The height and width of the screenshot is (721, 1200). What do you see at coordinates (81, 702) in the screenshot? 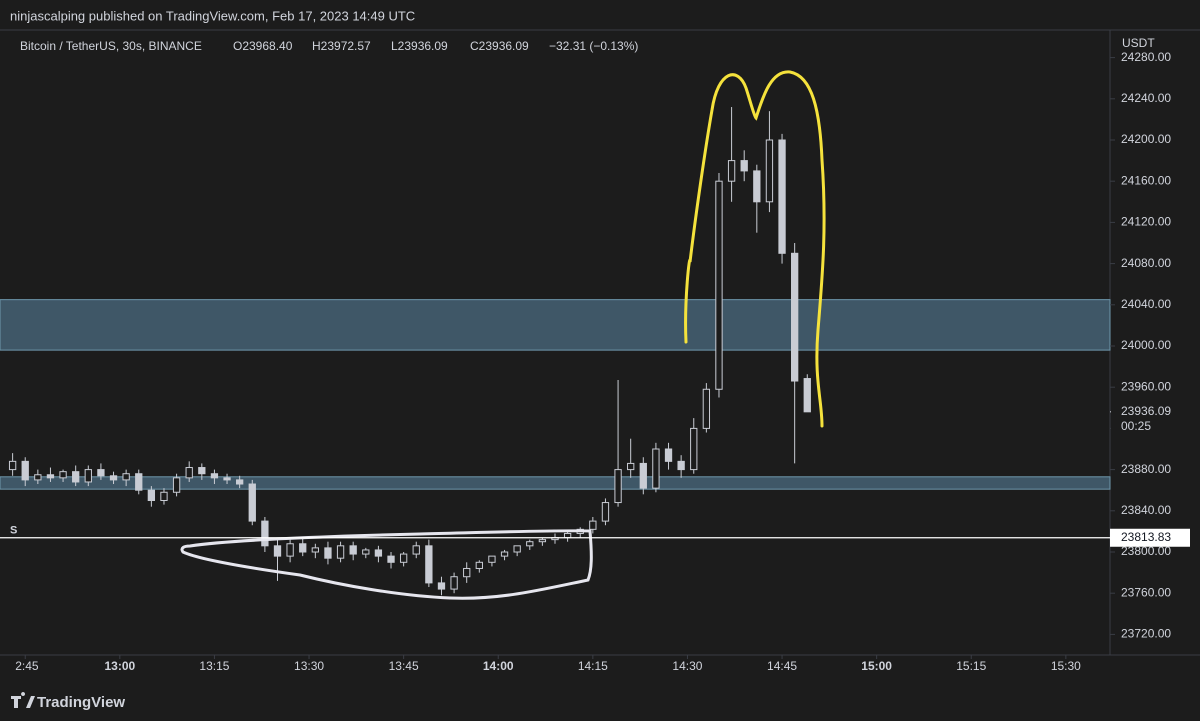
I see `brand: TradingView` at bounding box center [81, 702].